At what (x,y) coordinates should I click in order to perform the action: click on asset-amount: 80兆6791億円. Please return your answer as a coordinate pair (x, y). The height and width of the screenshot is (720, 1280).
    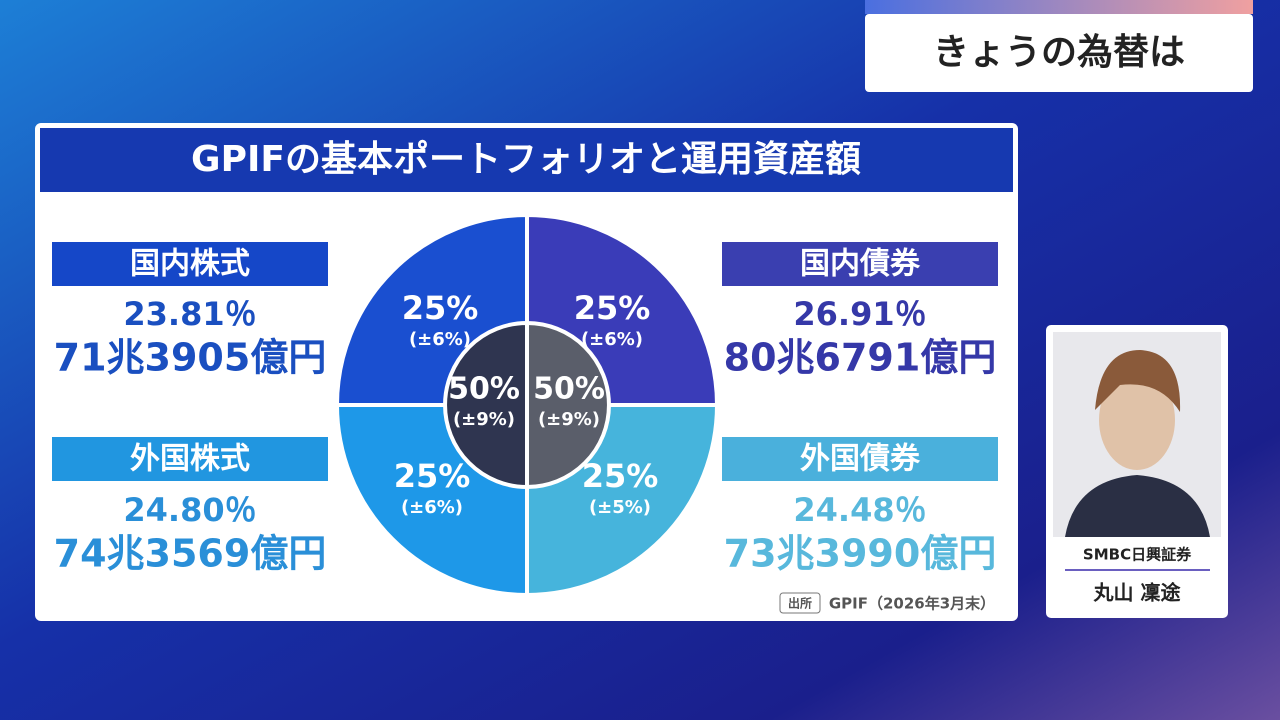
    Looking at the image, I should click on (860, 358).